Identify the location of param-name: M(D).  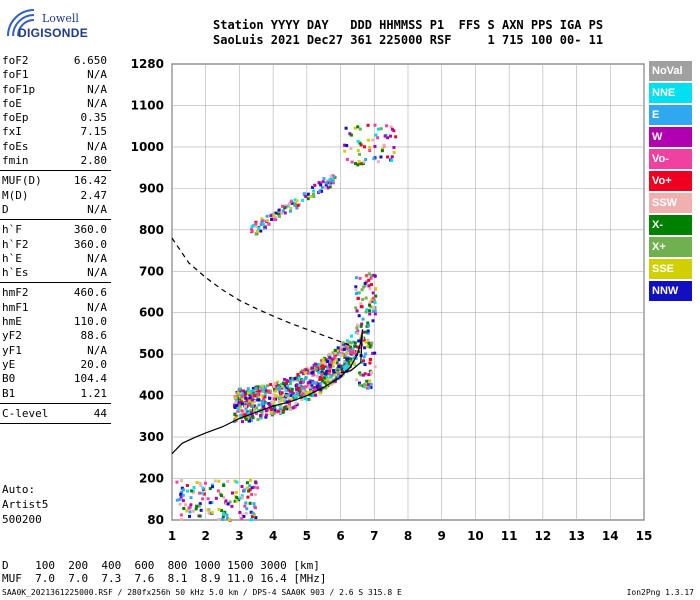
(15, 195).